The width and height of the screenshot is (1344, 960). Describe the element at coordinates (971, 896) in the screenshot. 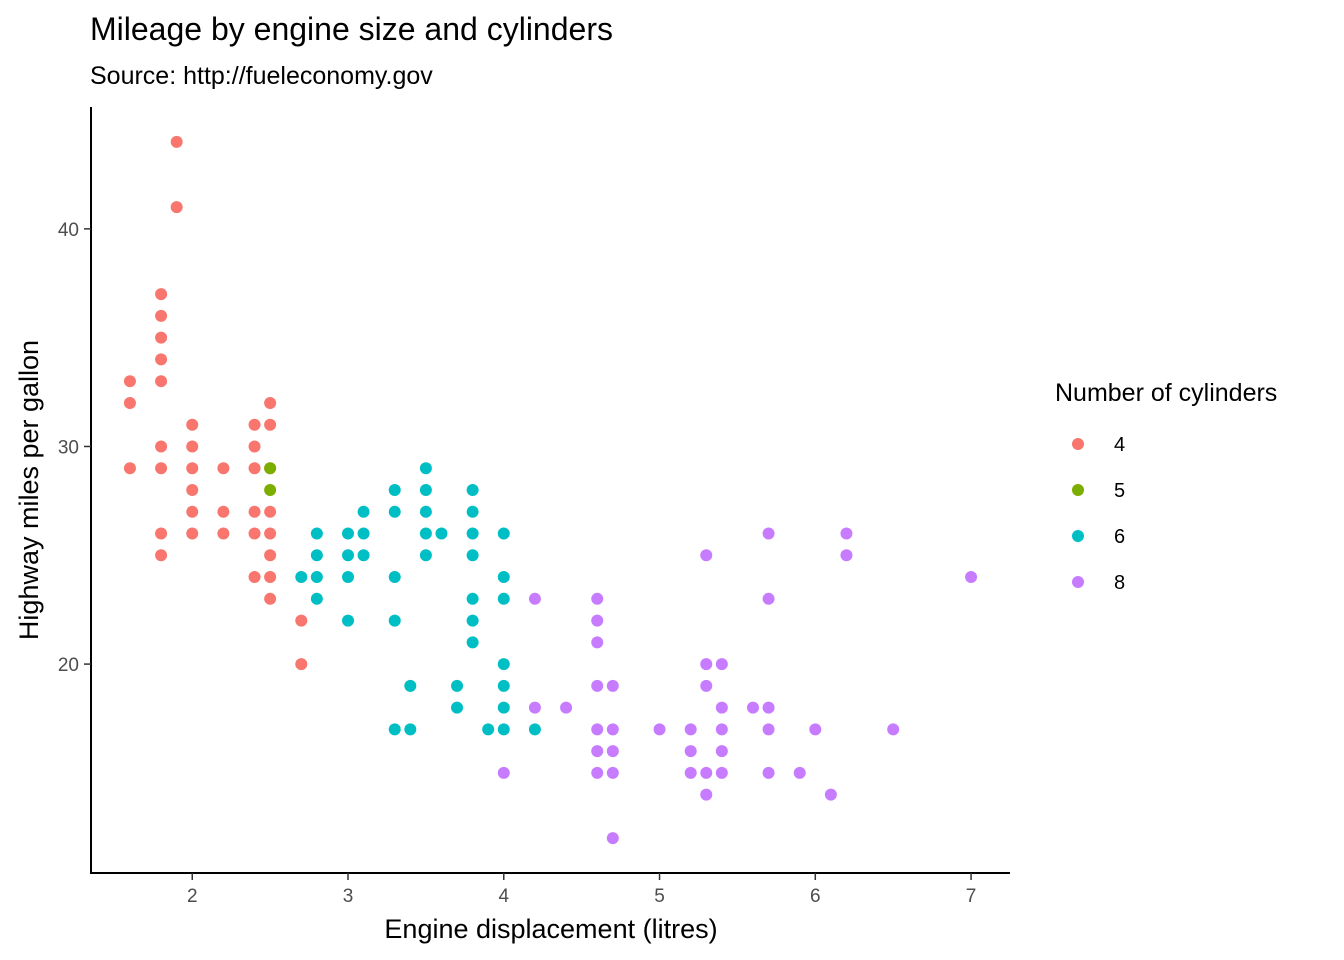

I see `x-tick-label: 7` at that location.